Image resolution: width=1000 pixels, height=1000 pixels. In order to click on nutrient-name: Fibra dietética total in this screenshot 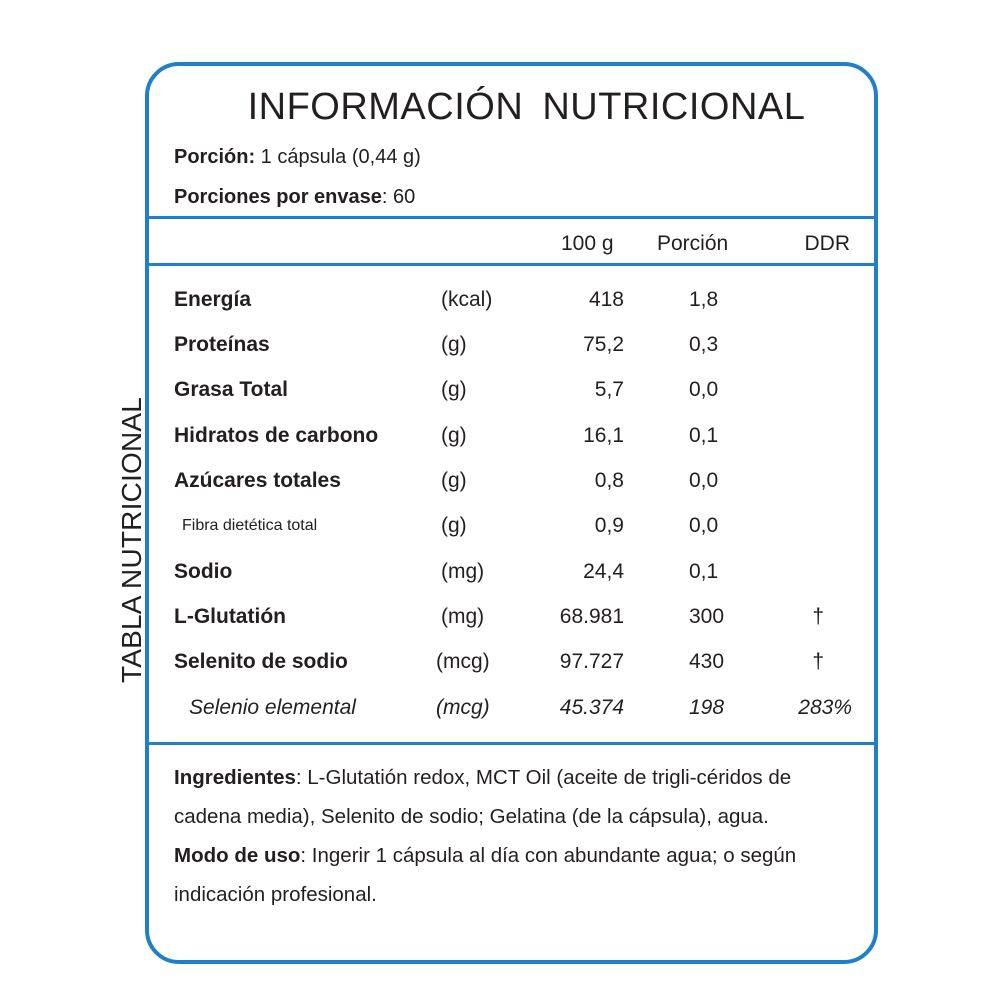, I will do `click(250, 525)`.